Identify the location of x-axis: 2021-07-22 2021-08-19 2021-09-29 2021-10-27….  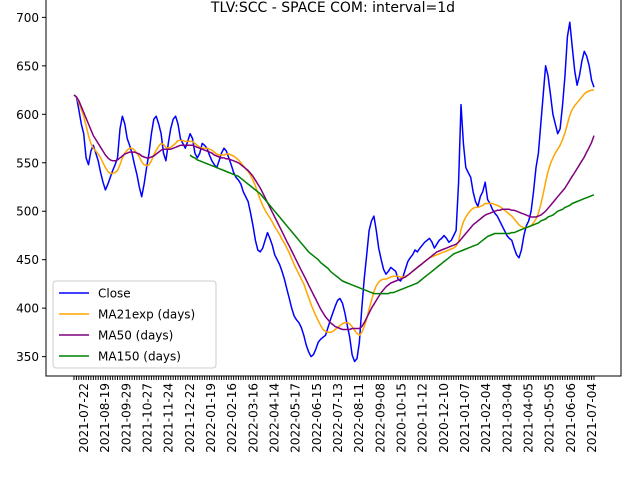
(336, 414).